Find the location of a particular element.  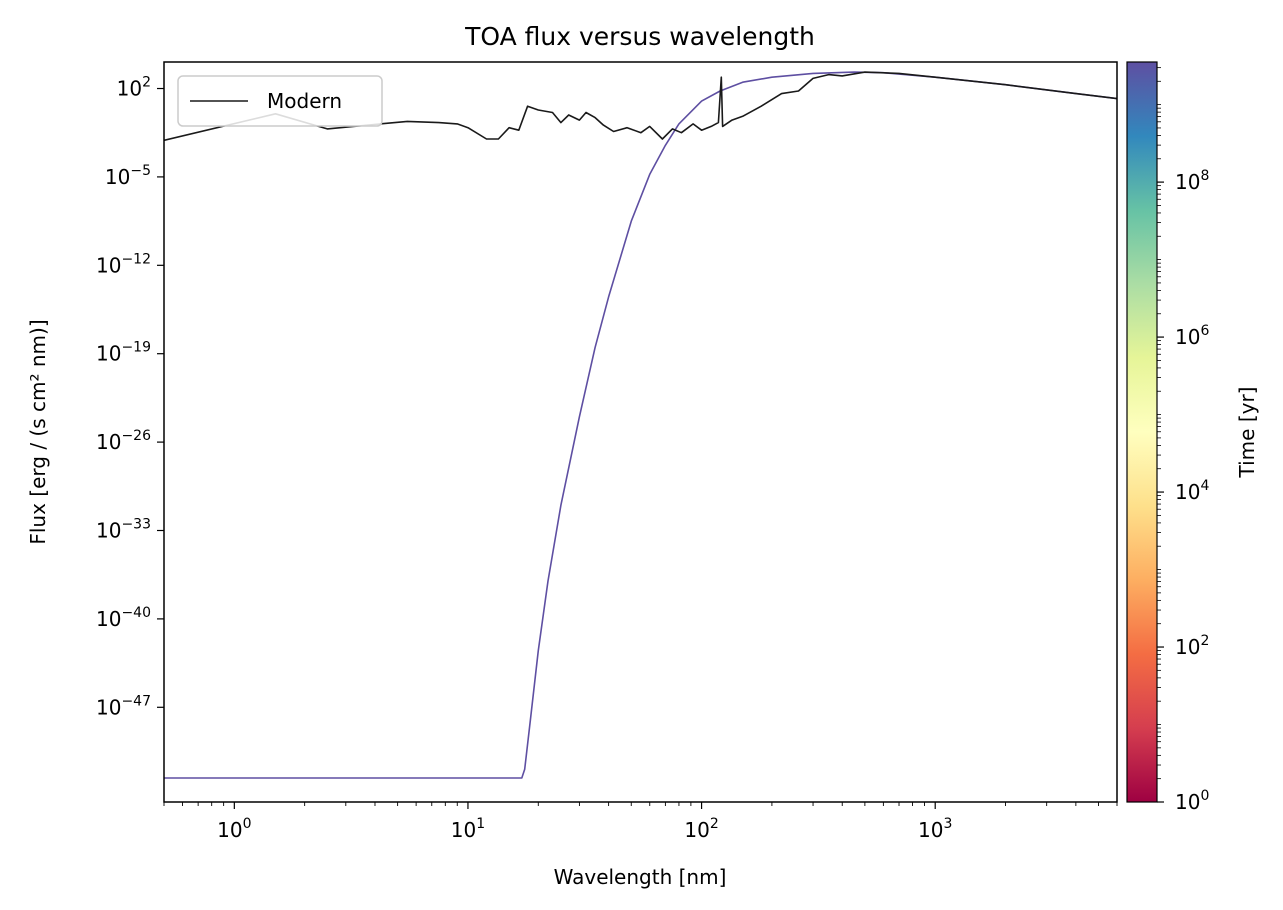

legend-label-modern: Modern is located at coordinates (304, 101).